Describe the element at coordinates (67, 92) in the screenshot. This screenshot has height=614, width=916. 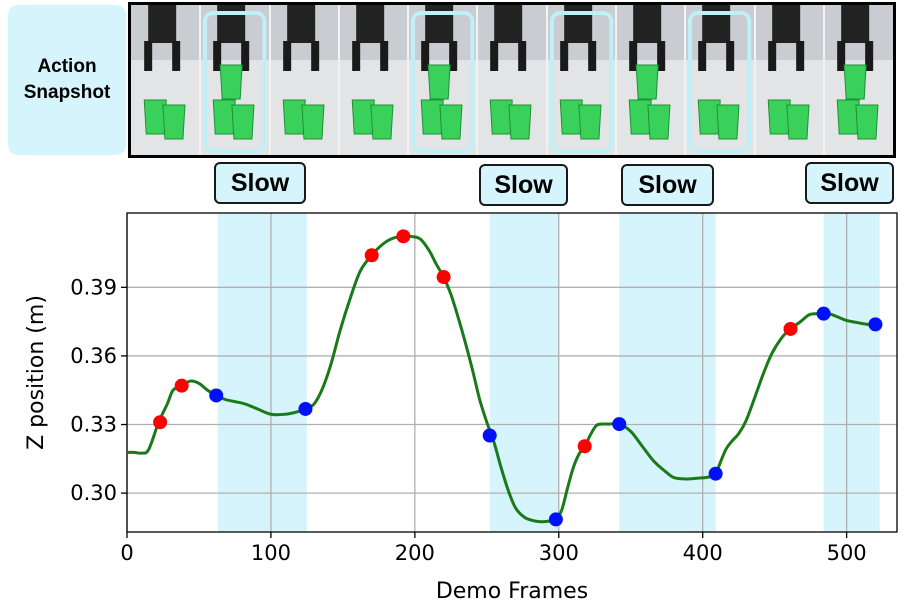
I see `action-label-line2: Snapshot` at that location.